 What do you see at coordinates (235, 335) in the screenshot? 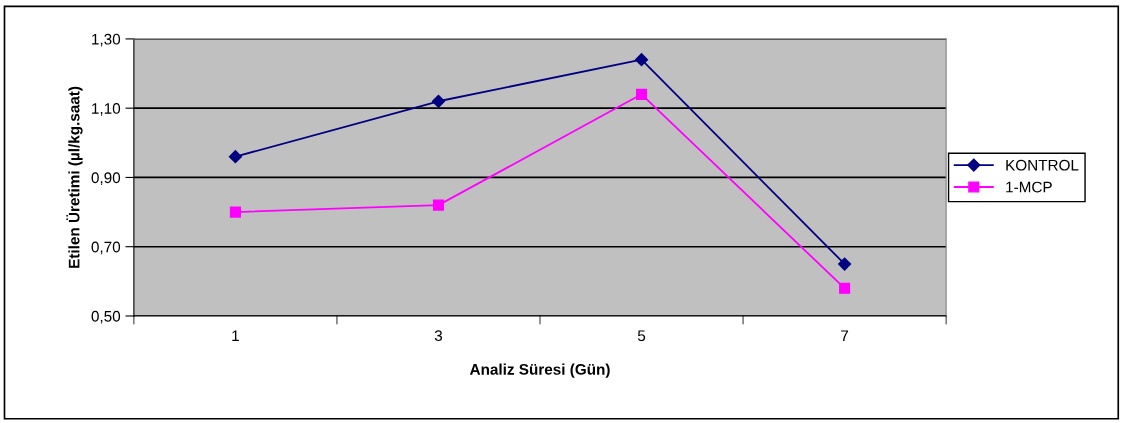
I see `x-tick-label: 1` at bounding box center [235, 335].